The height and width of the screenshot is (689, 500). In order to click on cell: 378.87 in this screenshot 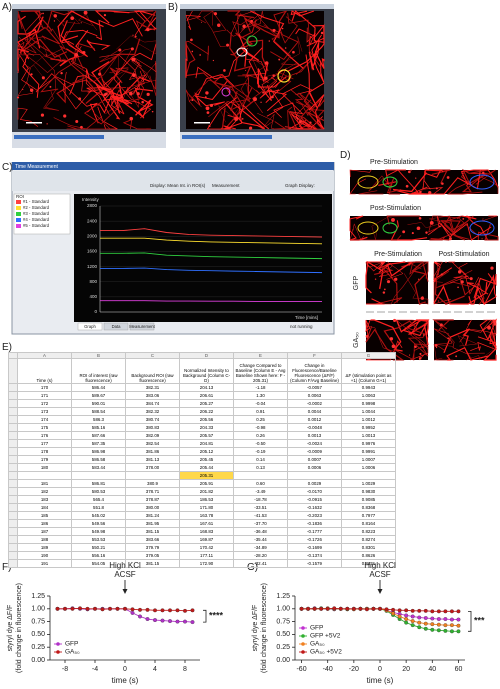, I will do `click(152, 499)`.